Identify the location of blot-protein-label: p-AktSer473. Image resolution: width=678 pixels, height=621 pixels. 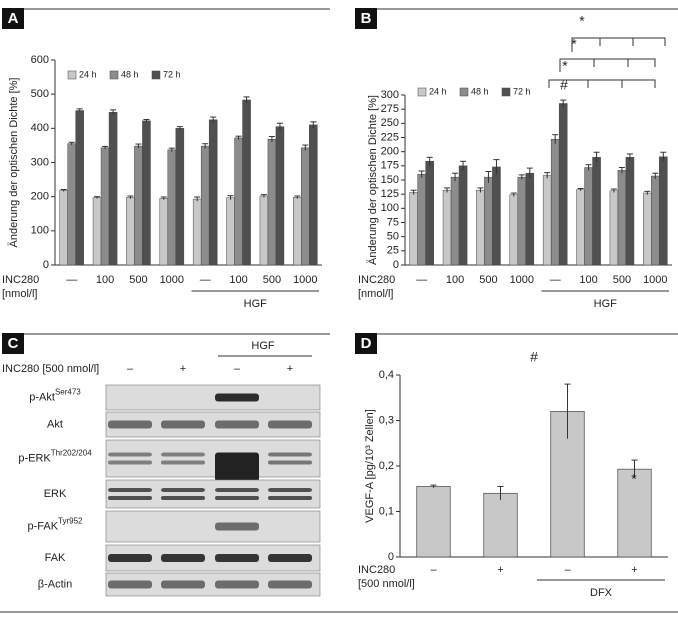
(55, 396).